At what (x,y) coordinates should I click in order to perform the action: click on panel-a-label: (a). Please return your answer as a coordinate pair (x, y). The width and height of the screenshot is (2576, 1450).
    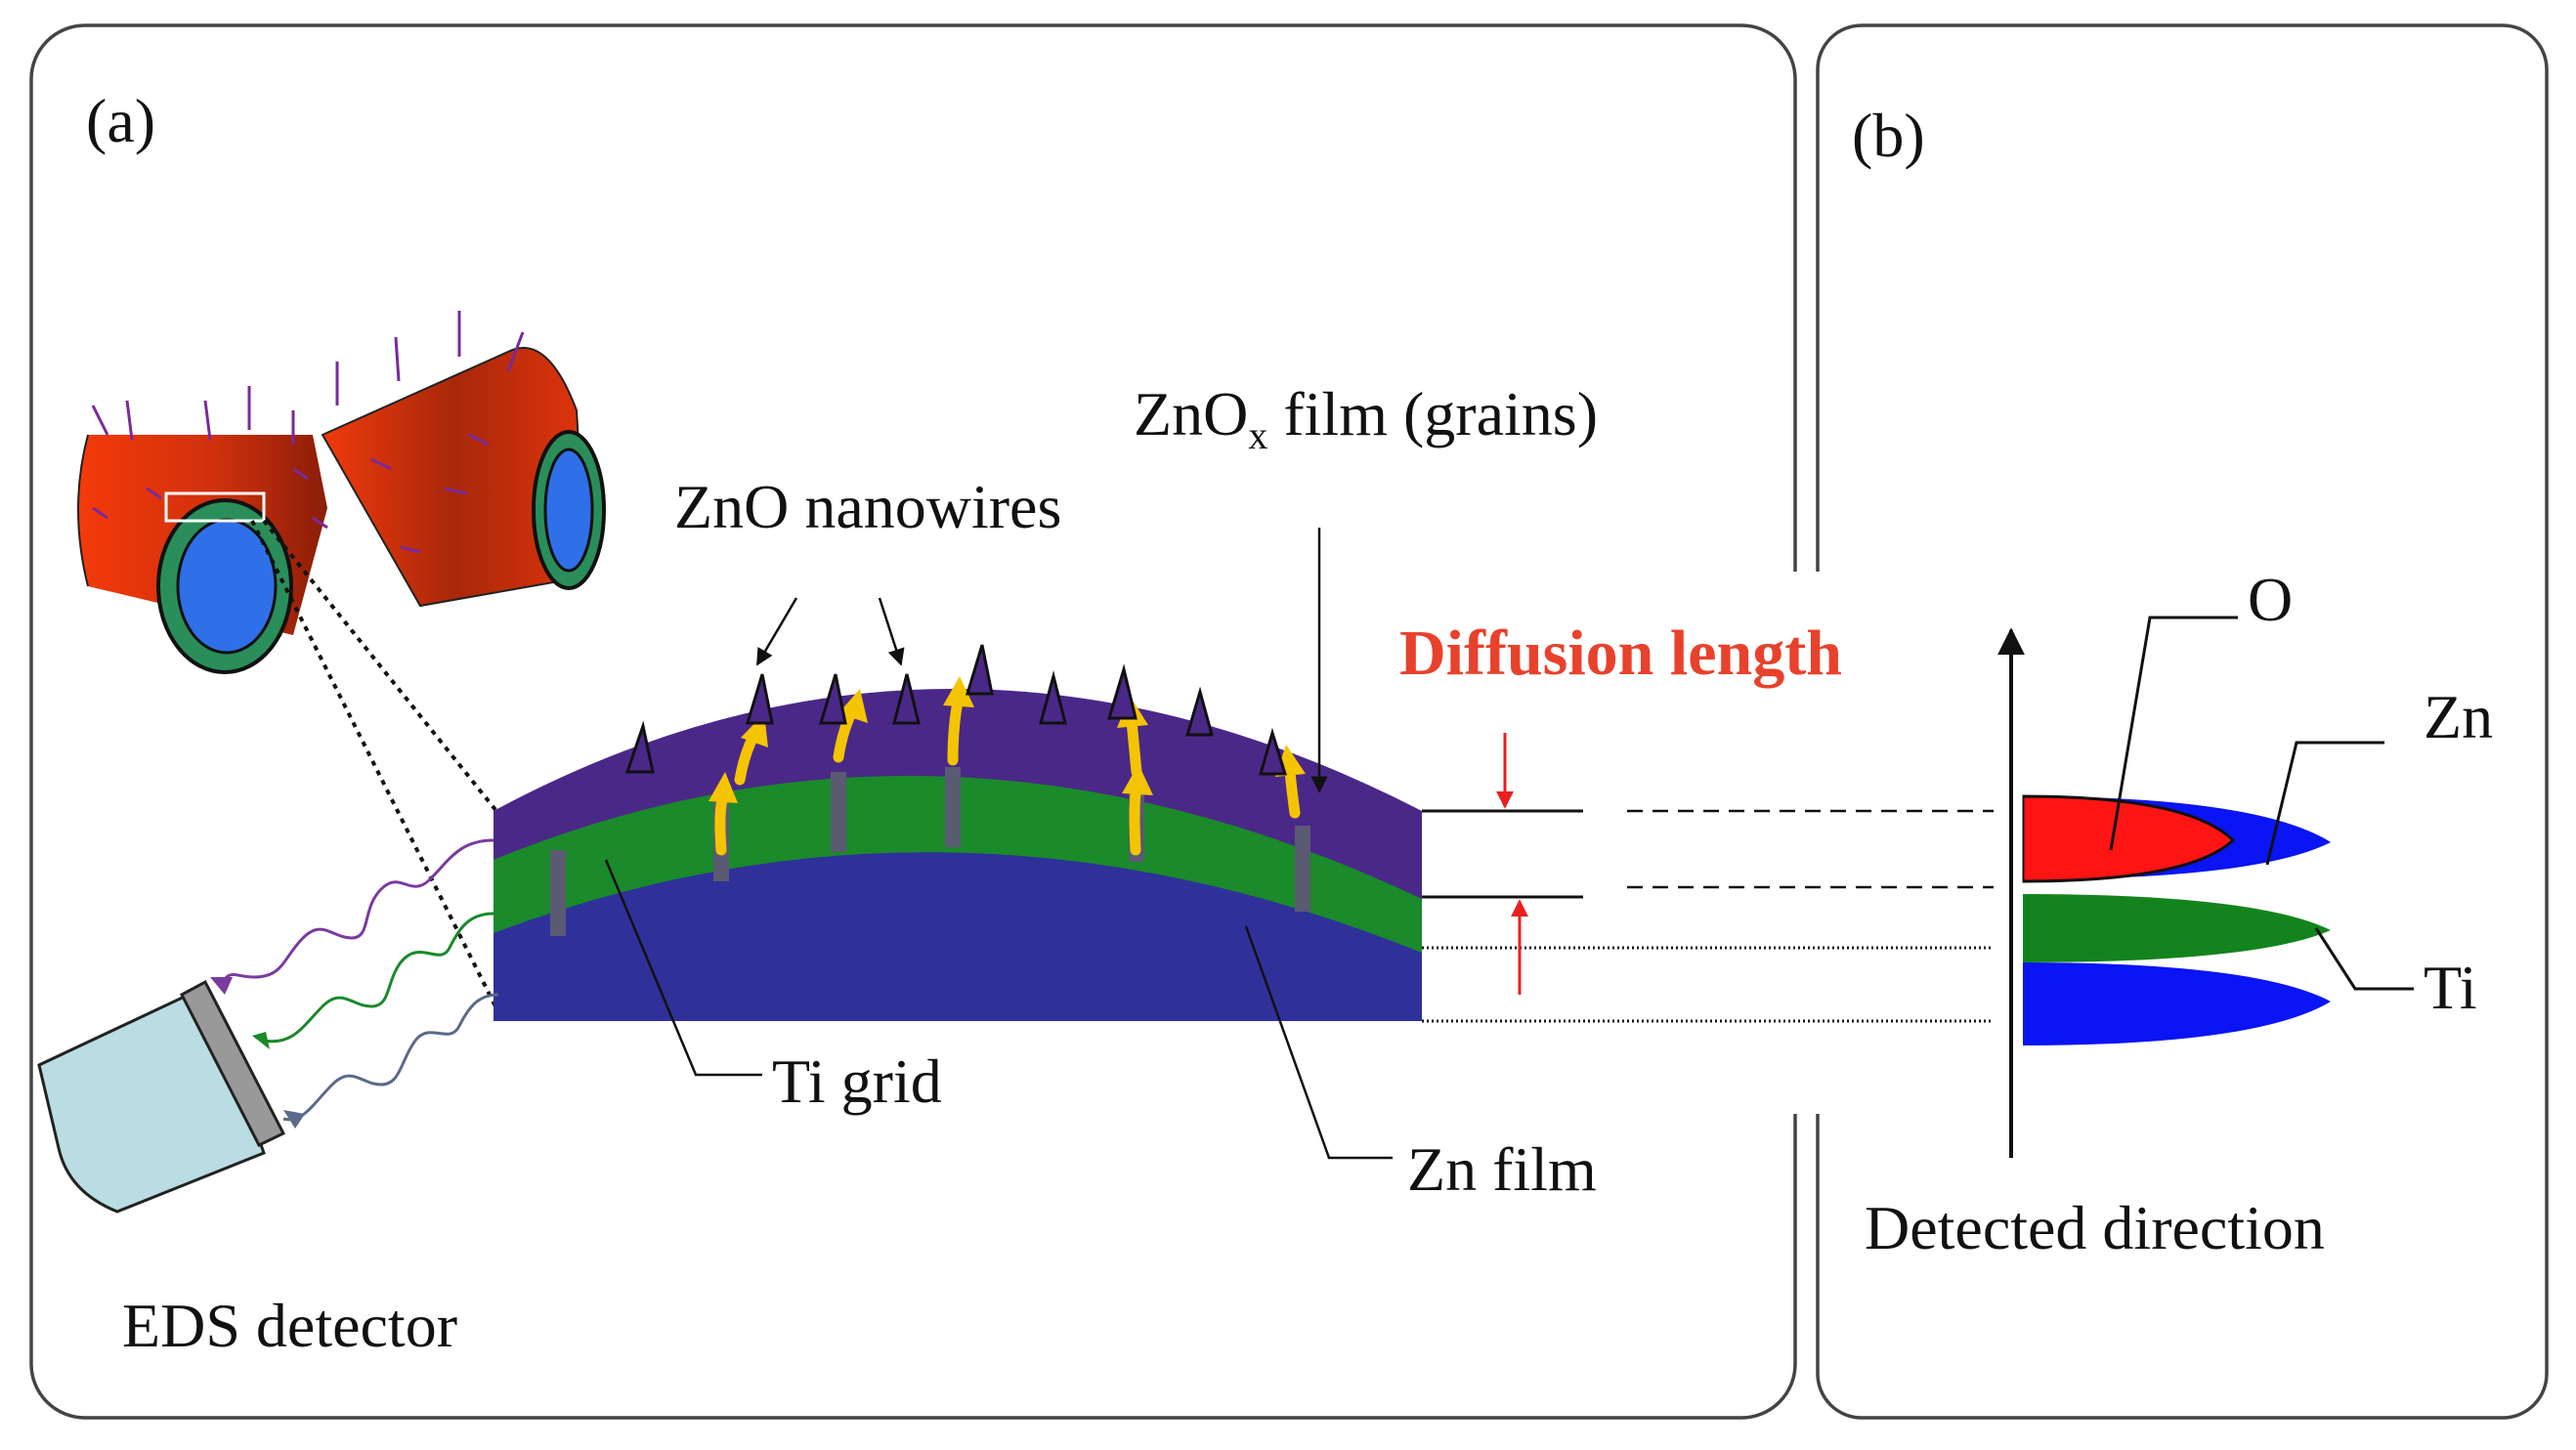
    Looking at the image, I should click on (121, 120).